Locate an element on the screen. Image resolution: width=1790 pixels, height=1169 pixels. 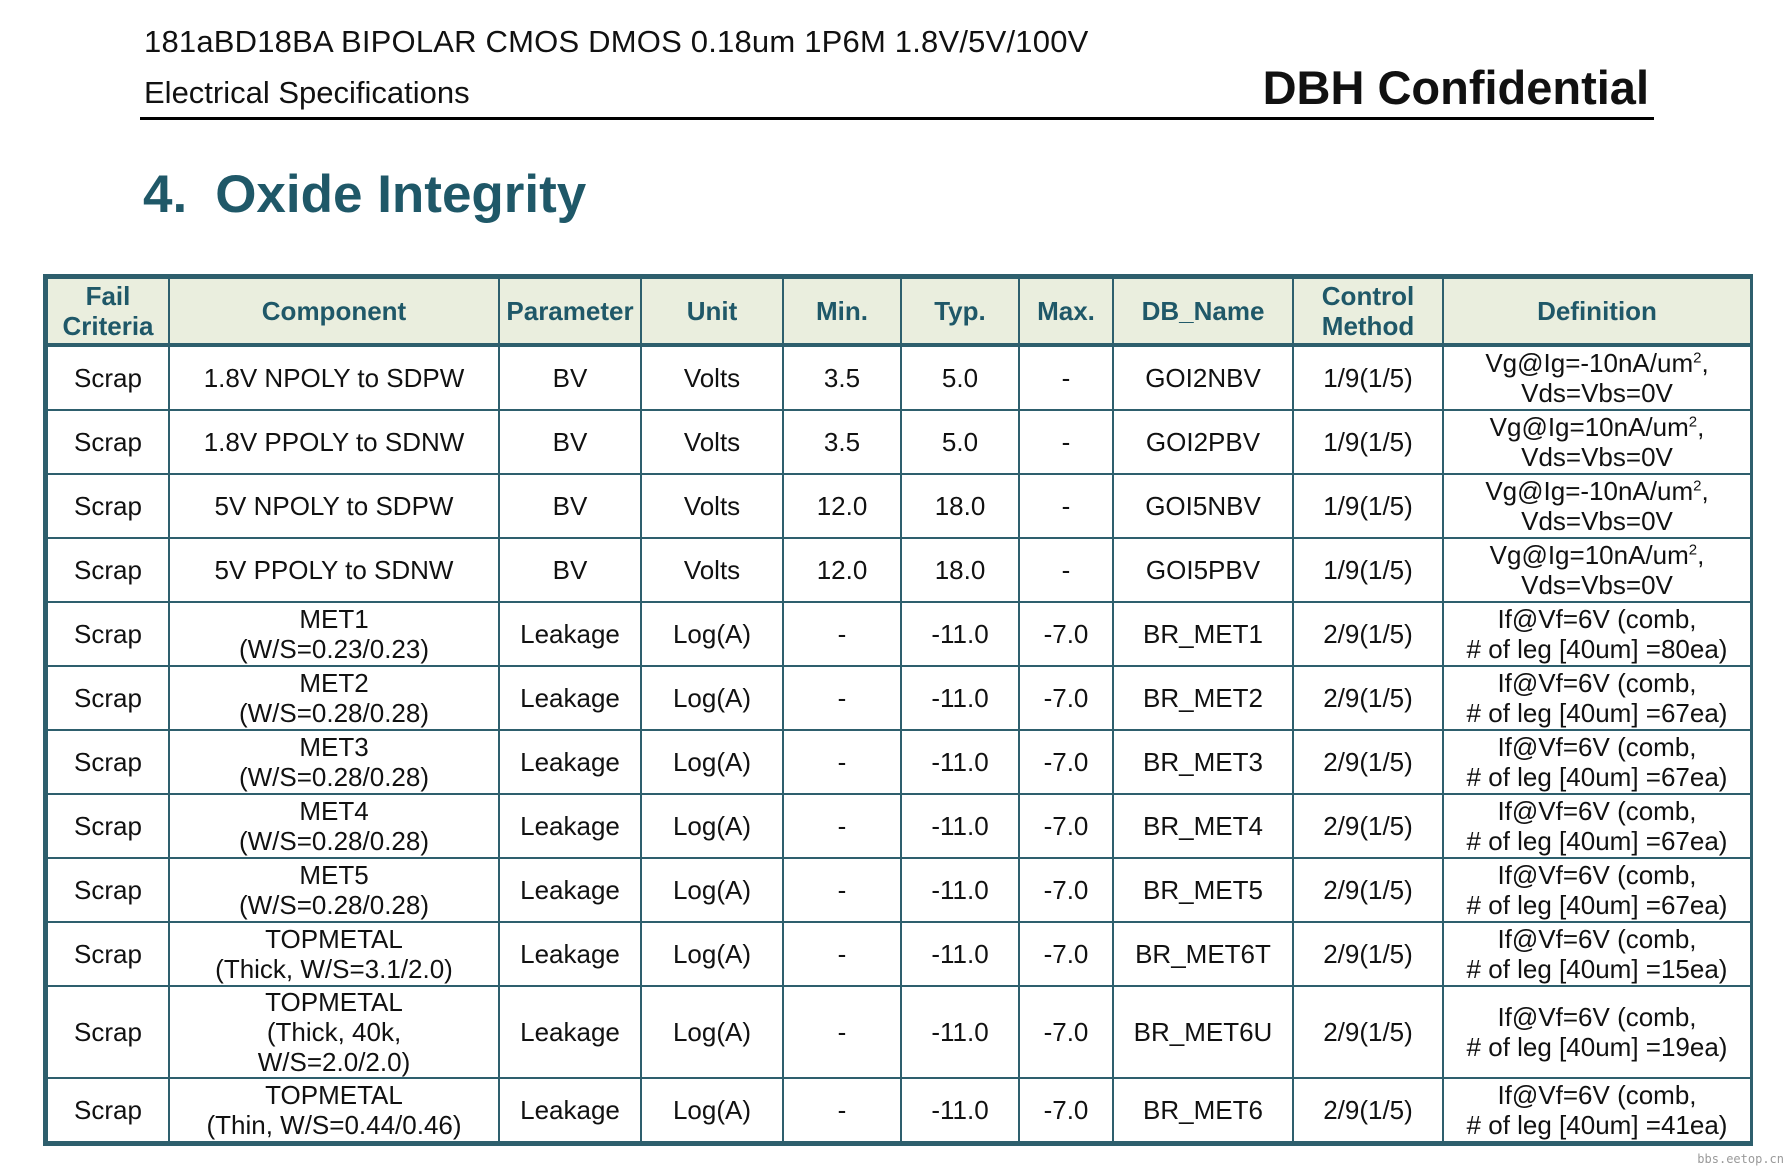
column-header-label: Control is located at coordinates (1368, 296).